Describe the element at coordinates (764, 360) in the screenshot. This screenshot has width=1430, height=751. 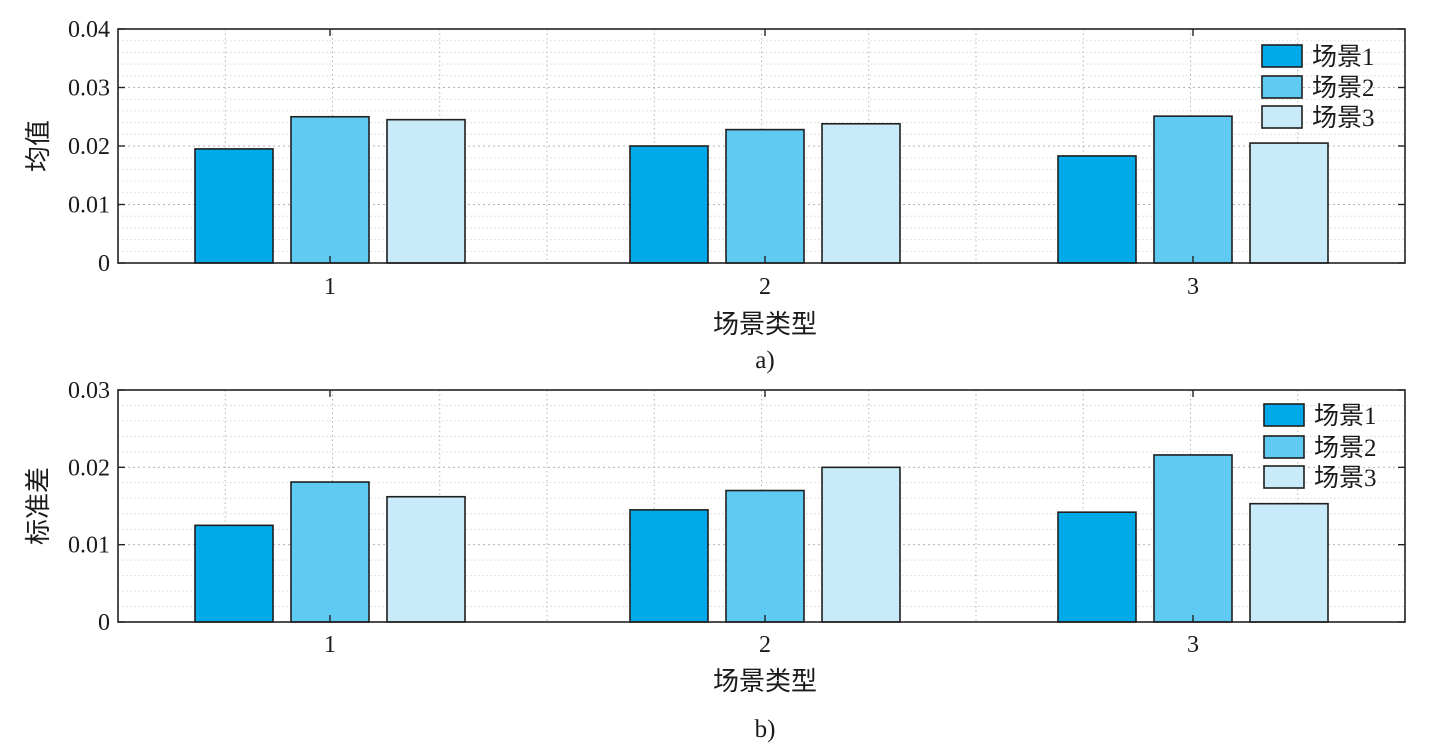
I see `figure-caption: a)` at that location.